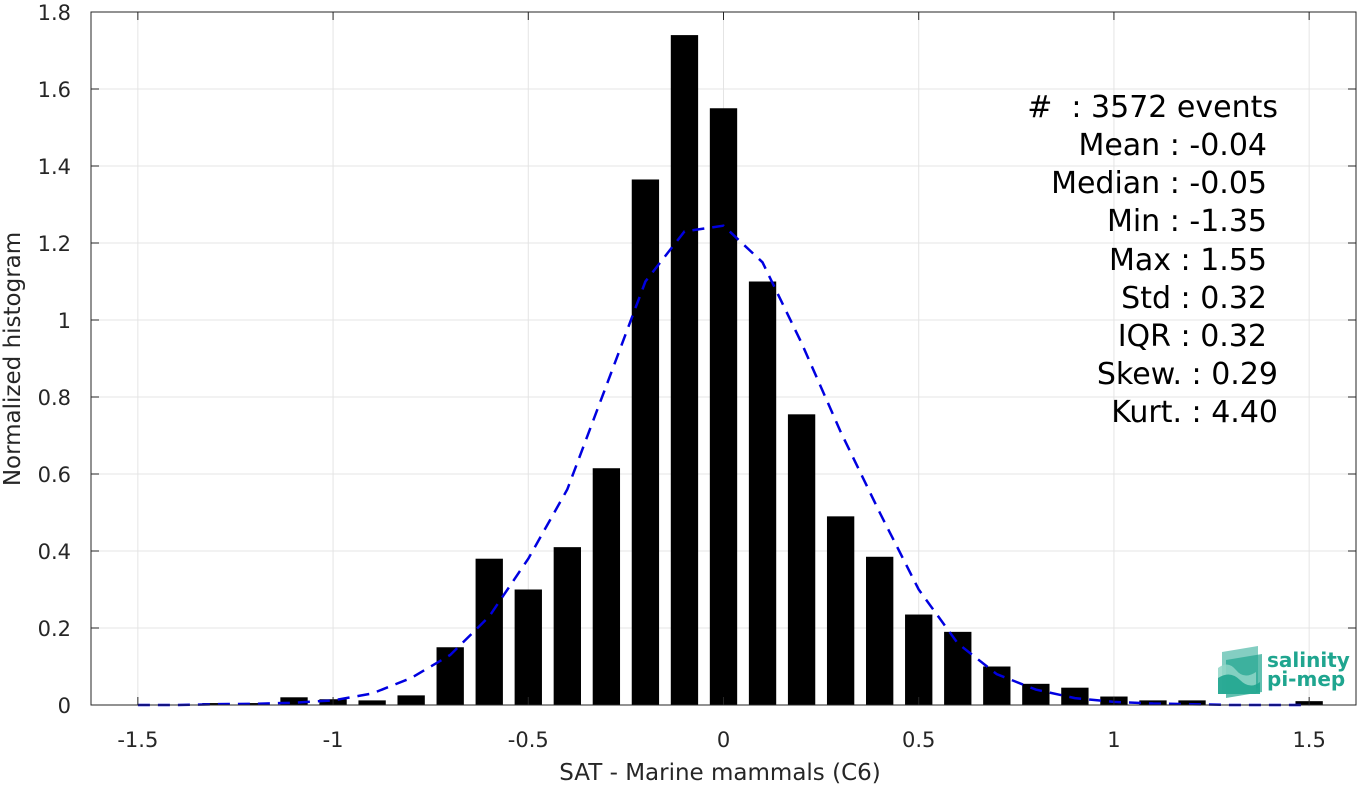 Image resolution: width=1367 pixels, height=785 pixels. What do you see at coordinates (1152, 107) in the screenshot?
I see `stats-count: # : 3572 events` at bounding box center [1152, 107].